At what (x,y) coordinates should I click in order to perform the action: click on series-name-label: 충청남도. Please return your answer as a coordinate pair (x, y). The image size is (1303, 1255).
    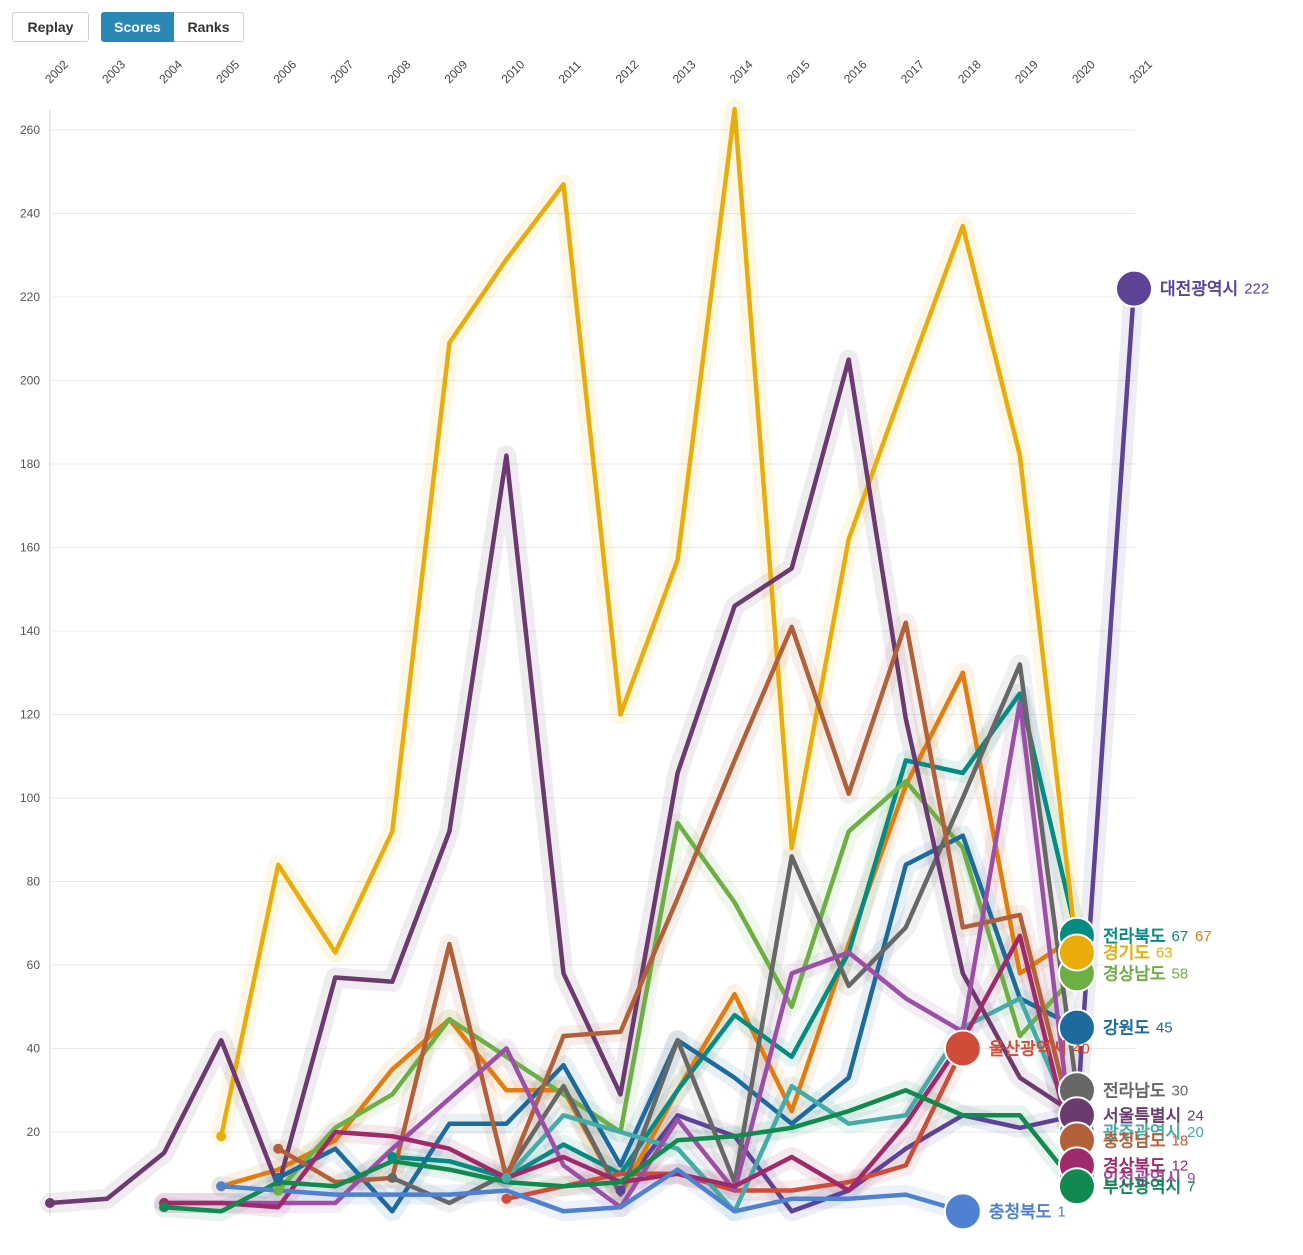
    Looking at the image, I should click on (1134, 1140).